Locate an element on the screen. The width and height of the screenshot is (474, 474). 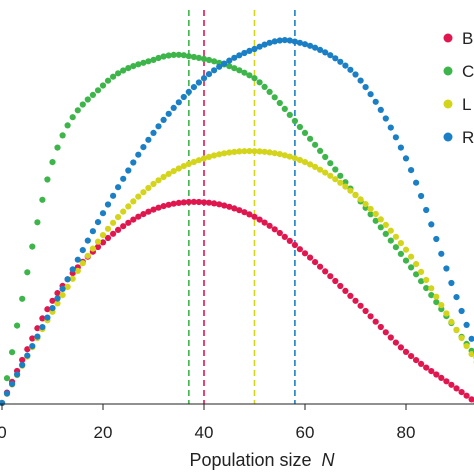
x-tick-label-80: 80 is located at coordinates (406, 432).